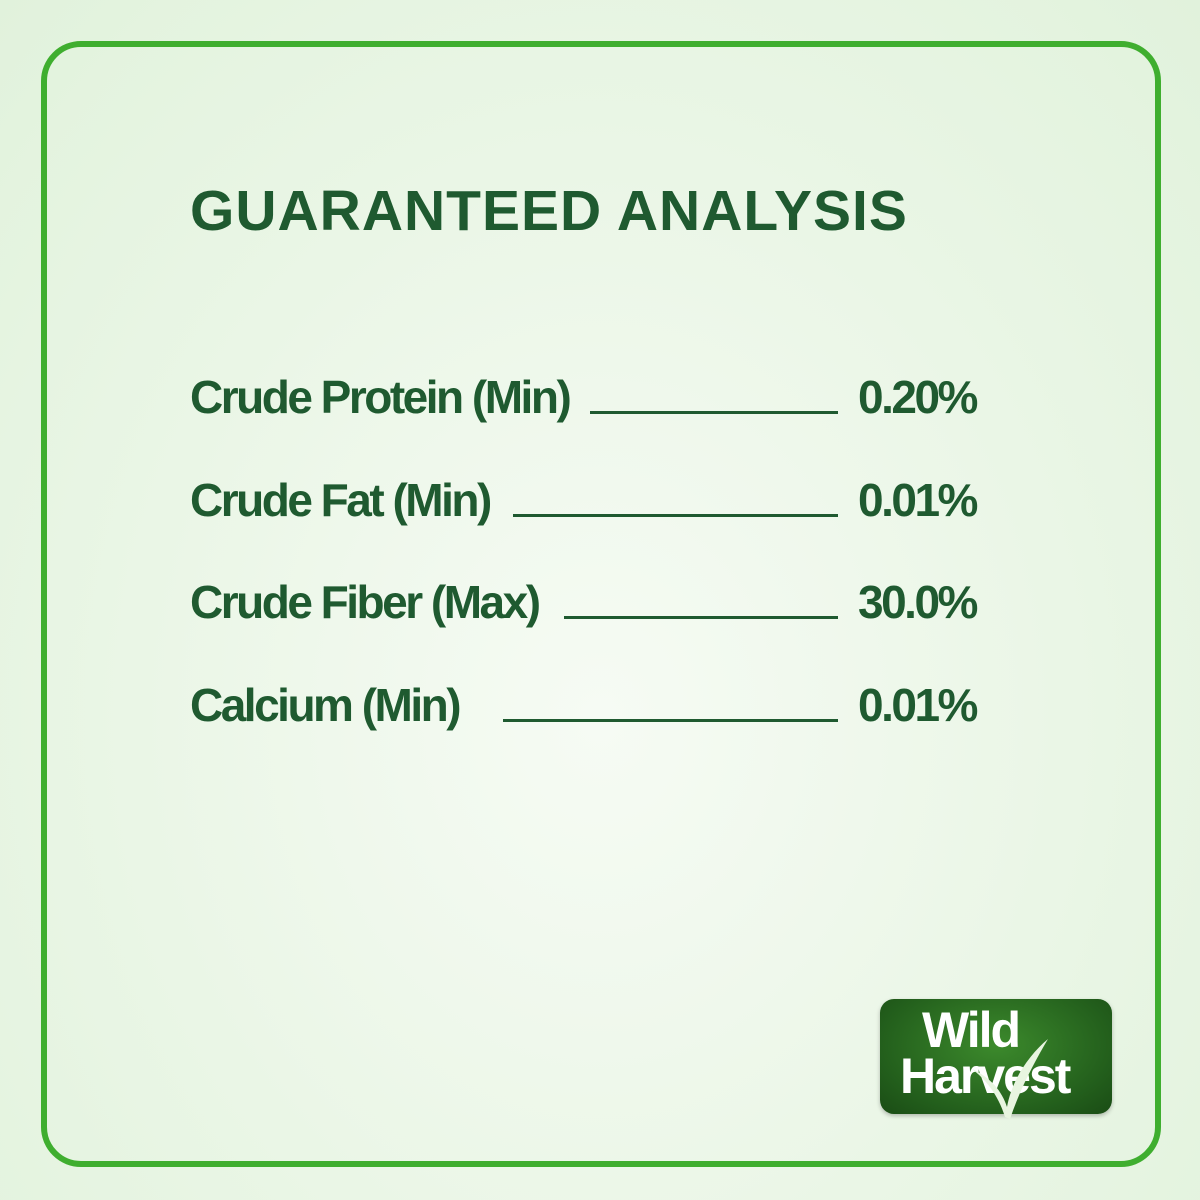 This screenshot has width=1200, height=1200. What do you see at coordinates (918, 602) in the screenshot?
I see `row-value: 30.0%` at bounding box center [918, 602].